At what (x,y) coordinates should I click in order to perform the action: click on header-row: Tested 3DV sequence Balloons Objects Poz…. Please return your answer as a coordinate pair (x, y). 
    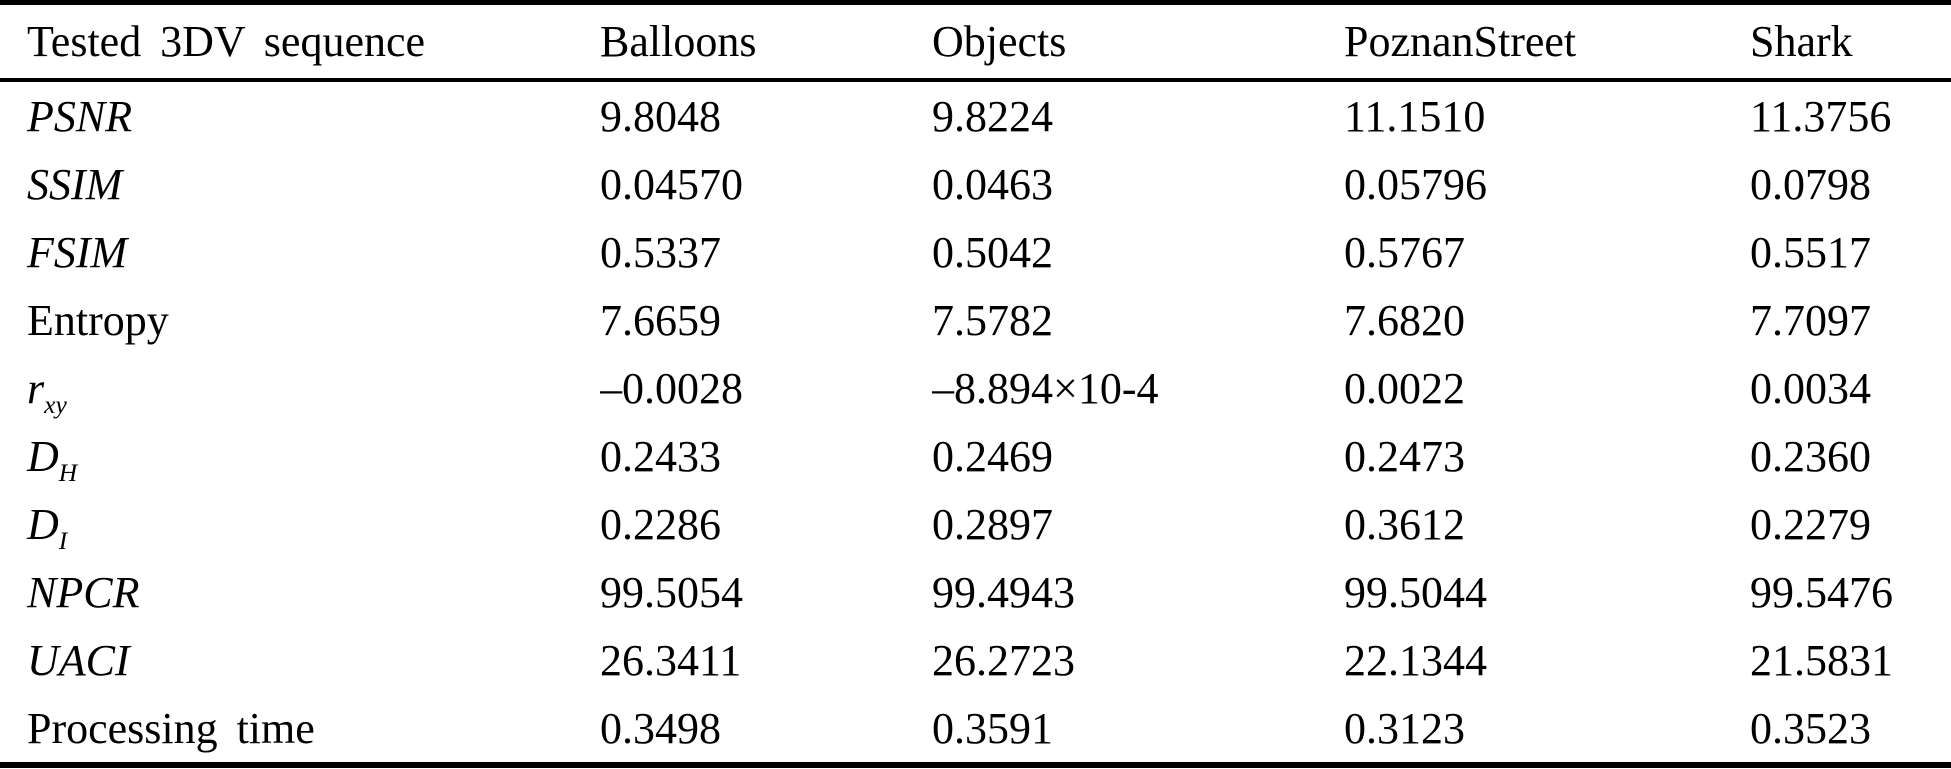
    Looking at the image, I should click on (975, 42).